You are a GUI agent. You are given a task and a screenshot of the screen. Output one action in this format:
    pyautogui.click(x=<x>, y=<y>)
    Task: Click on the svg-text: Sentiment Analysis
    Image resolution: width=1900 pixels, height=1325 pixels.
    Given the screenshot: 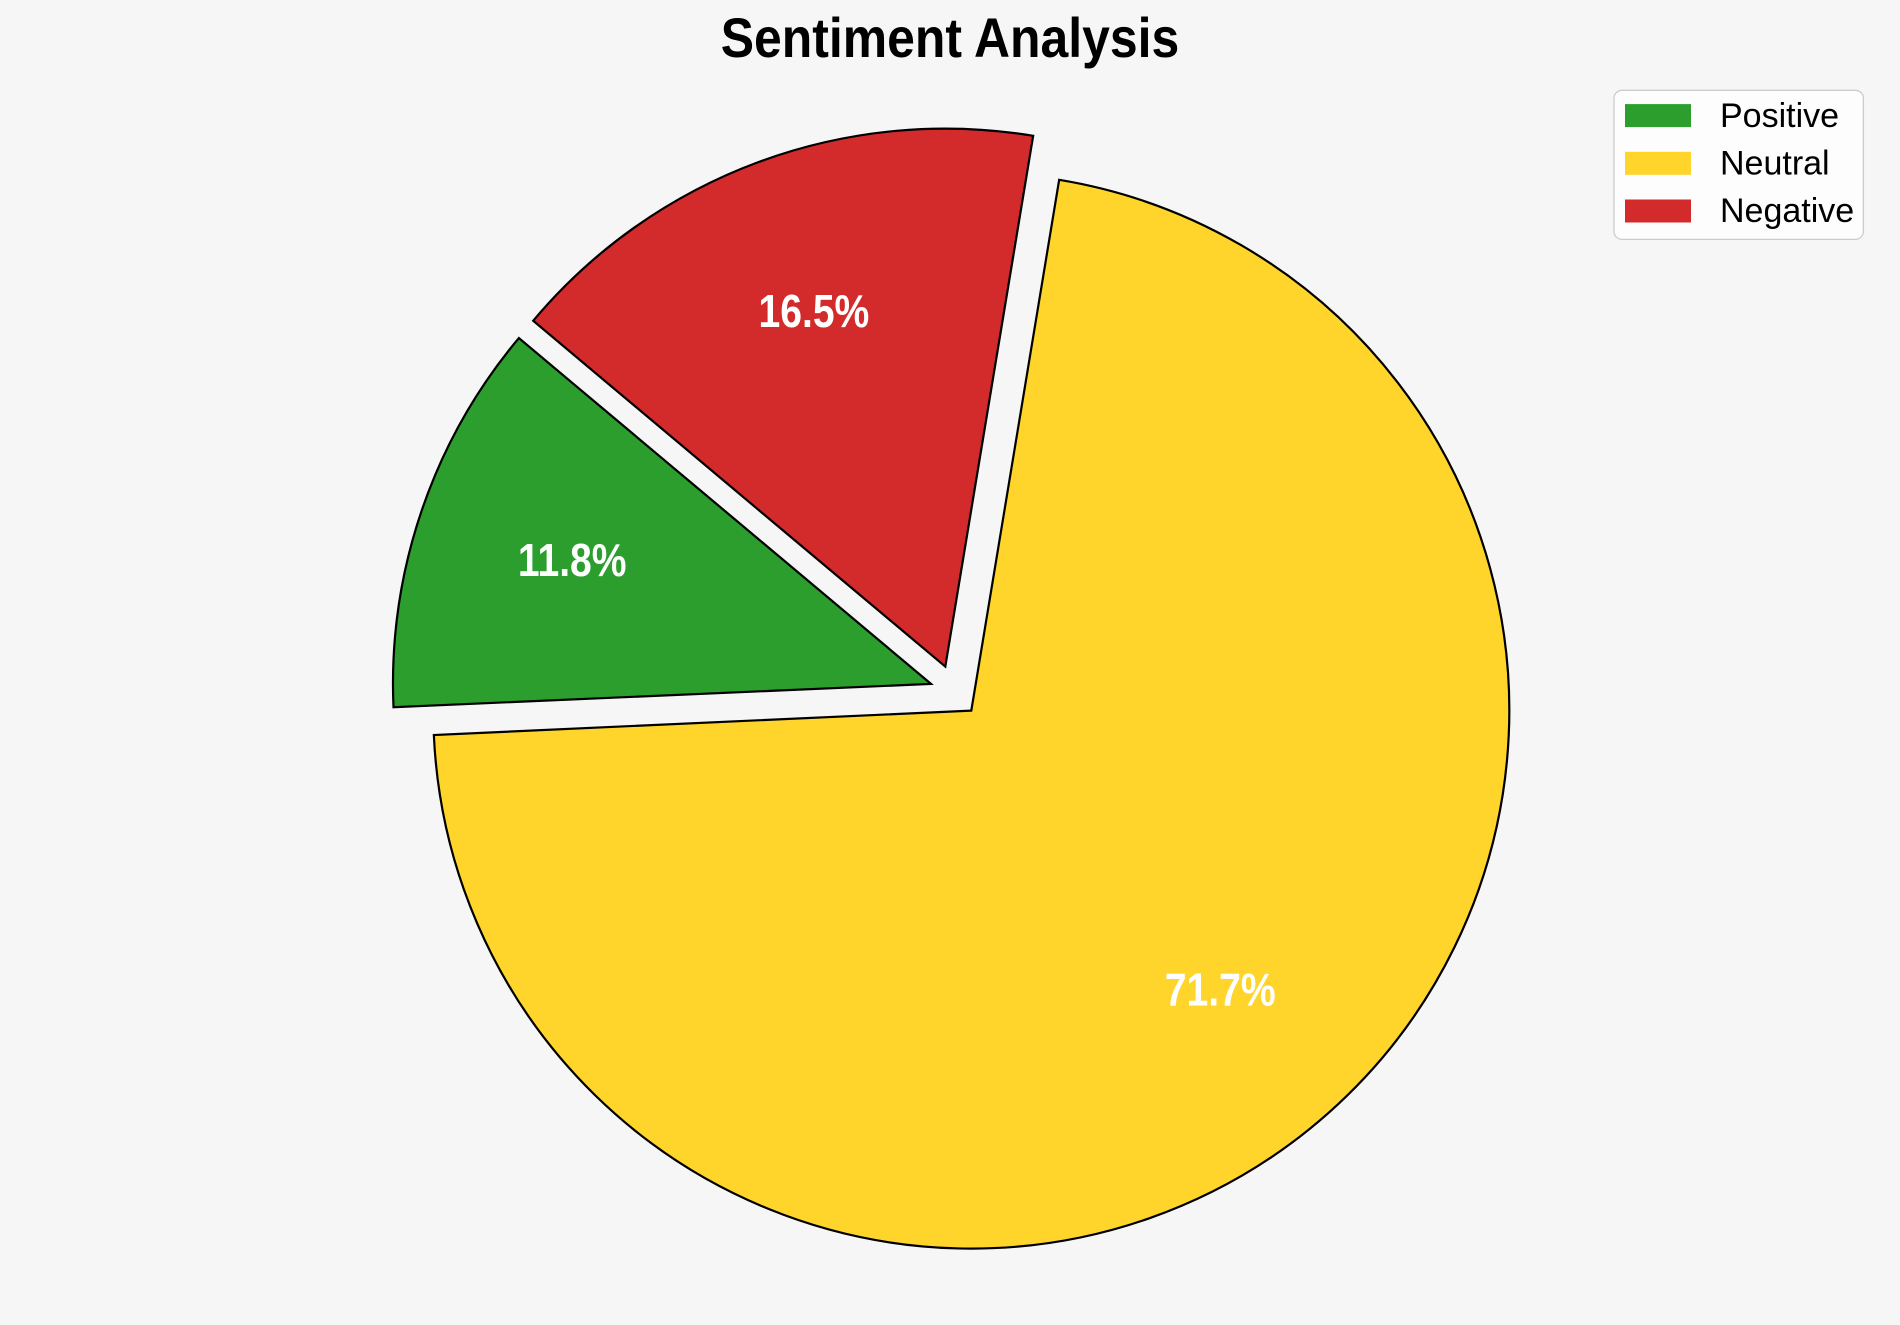 What is the action you would take?
    pyautogui.click(x=950, y=38)
    